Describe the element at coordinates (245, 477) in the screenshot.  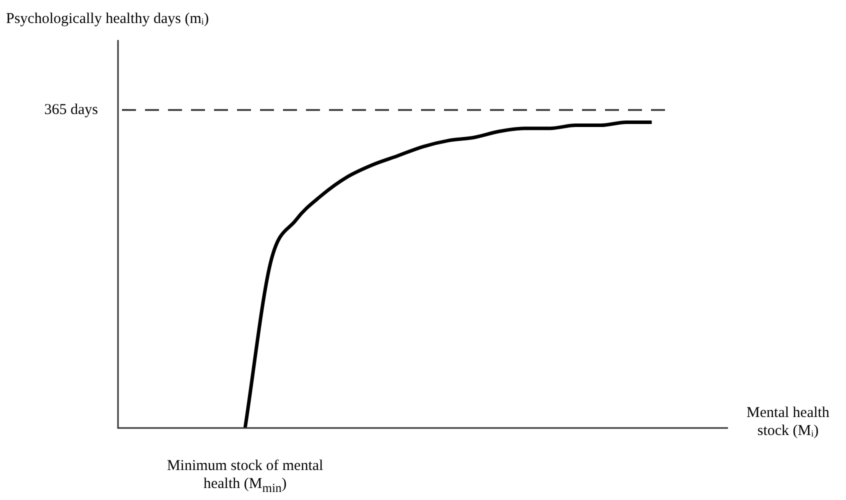
I see `text: Minimum stock of mental health (M$_{min}$)` at that location.